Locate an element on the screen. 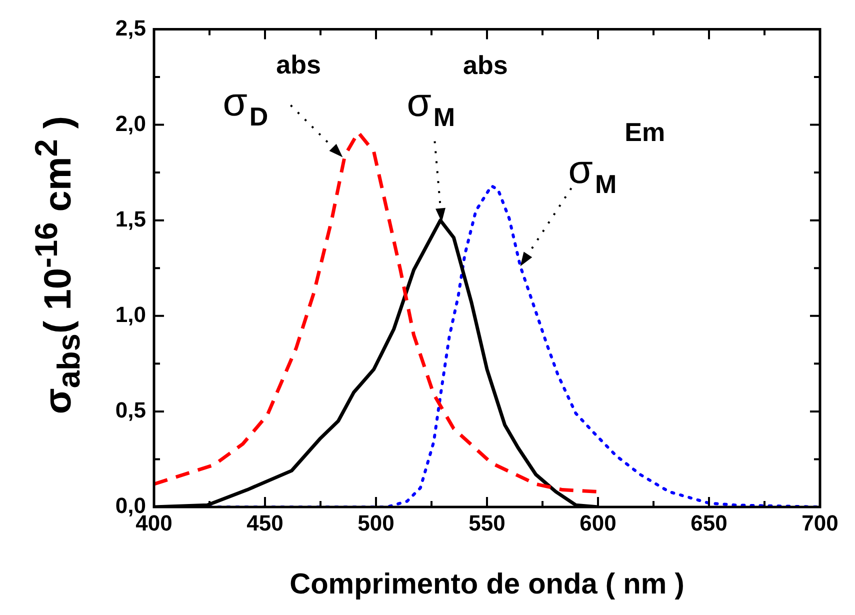 The width and height of the screenshot is (855, 615). x-tick-label: 450 is located at coordinates (265, 523).